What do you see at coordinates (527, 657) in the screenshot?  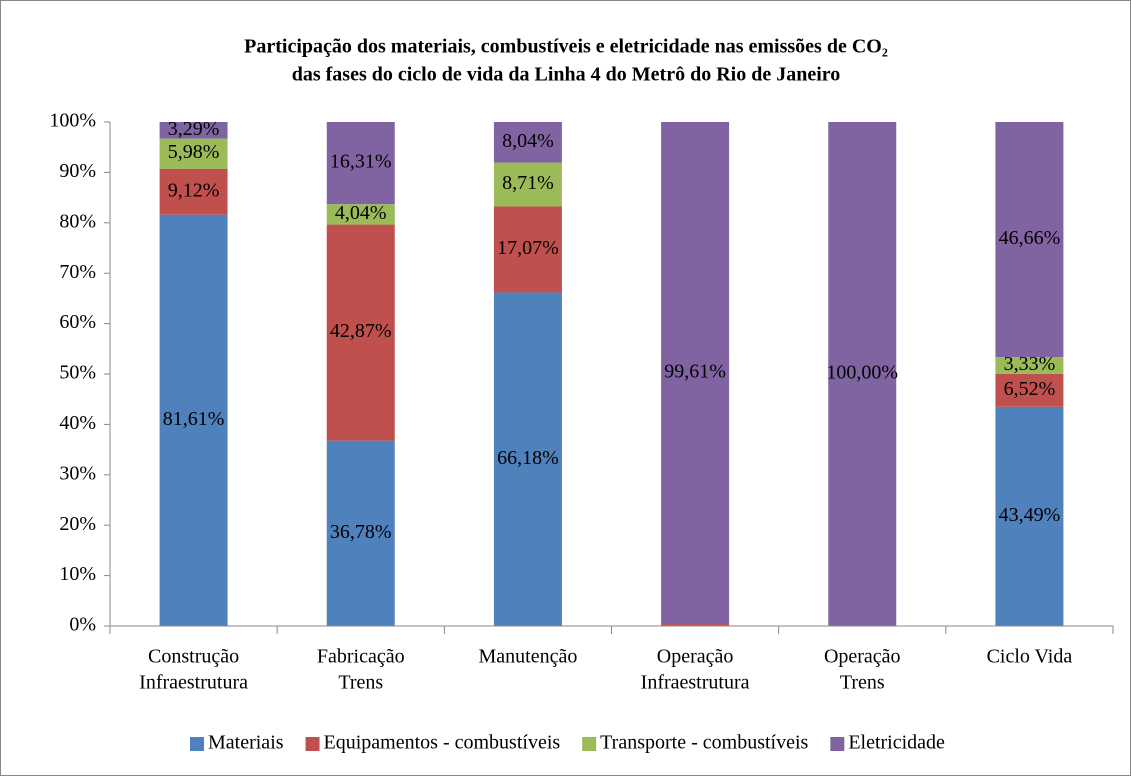 I see `x-tick-label: Manutenção` at bounding box center [527, 657].